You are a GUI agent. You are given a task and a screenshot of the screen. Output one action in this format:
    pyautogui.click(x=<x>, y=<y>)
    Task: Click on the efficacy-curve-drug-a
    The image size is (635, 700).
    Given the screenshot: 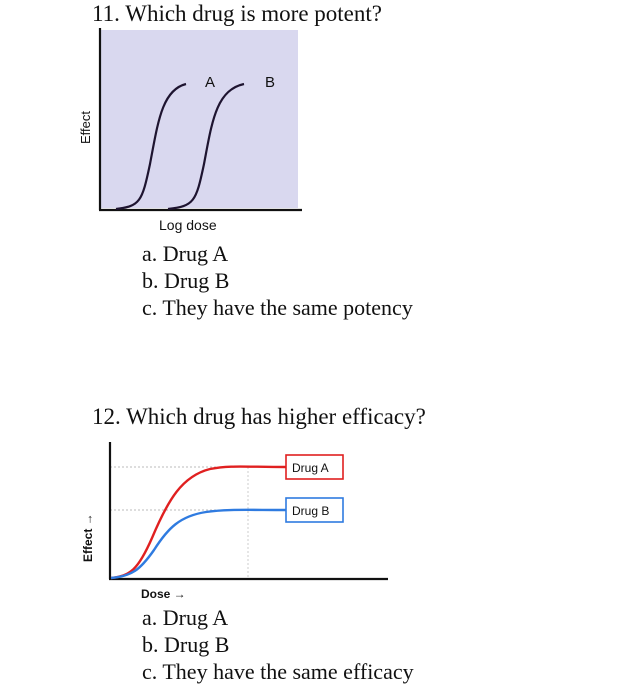 What is the action you would take?
    pyautogui.click(x=198, y=522)
    